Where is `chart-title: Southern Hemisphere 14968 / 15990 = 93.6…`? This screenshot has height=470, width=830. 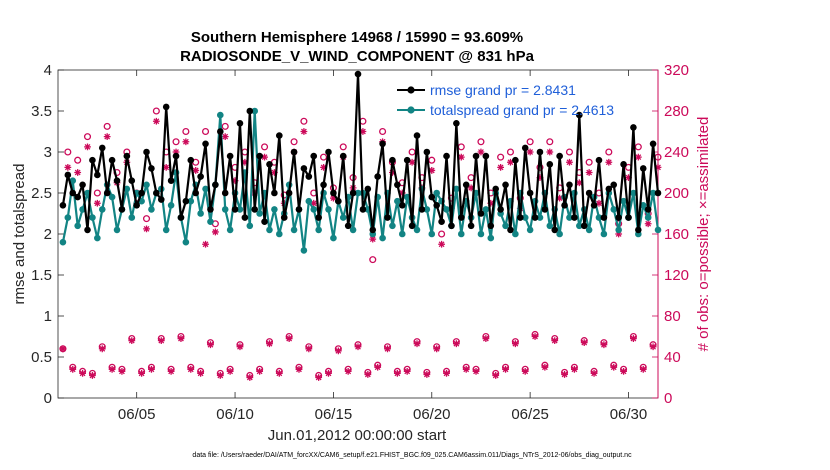
chart-title: Southern Hemisphere 14968 / 15990 = 93.6… is located at coordinates (357, 37).